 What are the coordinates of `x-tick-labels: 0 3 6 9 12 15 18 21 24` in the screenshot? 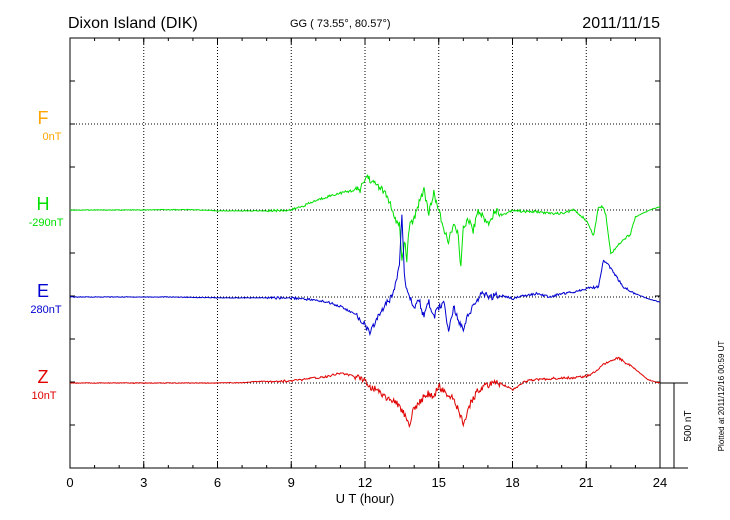 It's located at (366, 482).